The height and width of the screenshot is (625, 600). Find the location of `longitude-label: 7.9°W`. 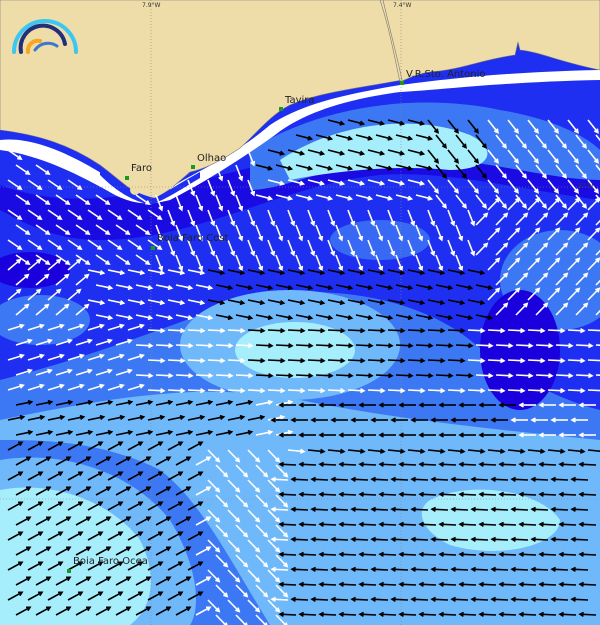

longitude-label: 7.9°W is located at coordinates (151, 5).